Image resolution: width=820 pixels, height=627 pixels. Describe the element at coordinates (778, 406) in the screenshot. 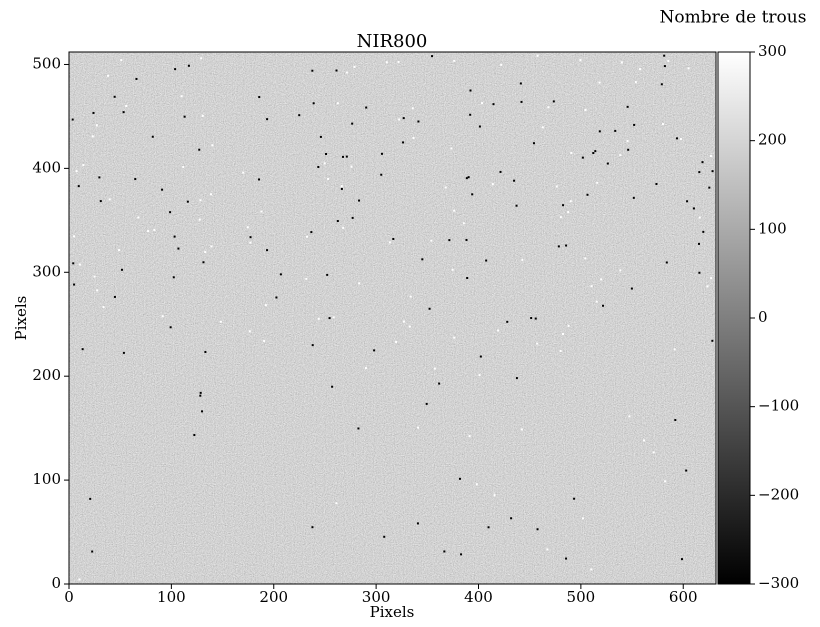

I see `colorbar-tick-label: −100` at that location.